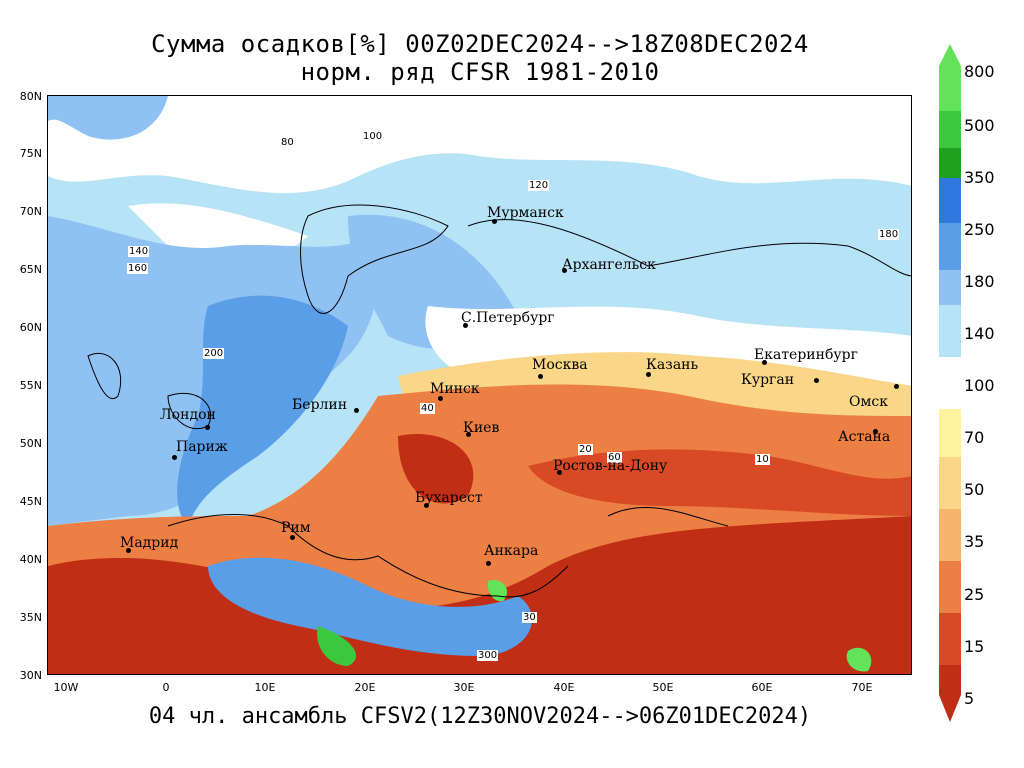 This screenshot has width=1024, height=768. I want to click on contour-label: 200, so click(214, 353).